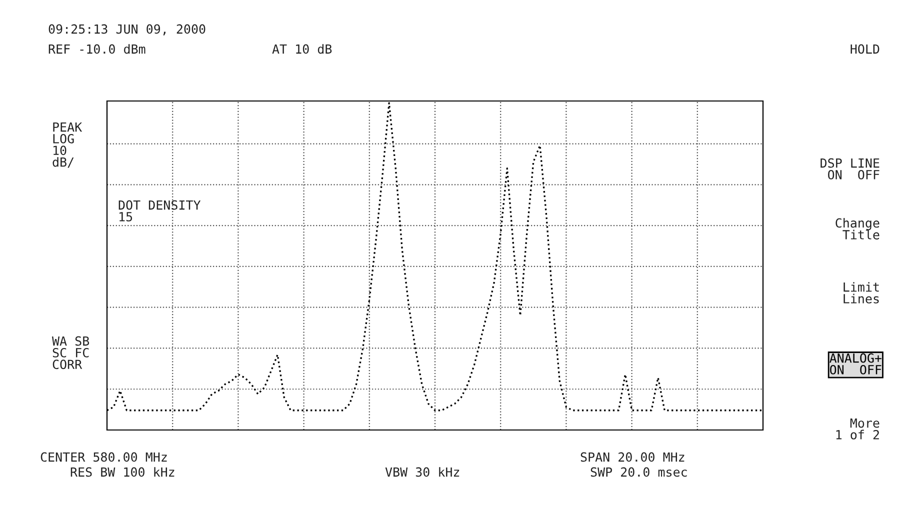 The image size is (901, 529). Describe the element at coordinates (103, 457) in the screenshot. I see `text: CENTER 580.00 MHz` at that location.